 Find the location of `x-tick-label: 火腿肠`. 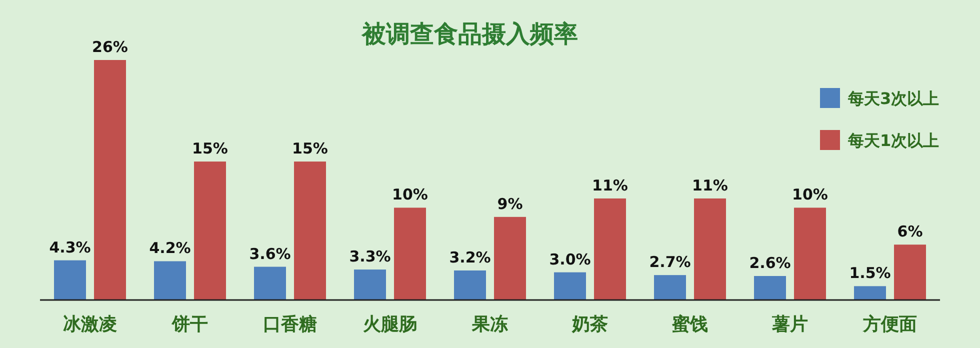

x-tick-label: 火腿肠 is located at coordinates (389, 324).